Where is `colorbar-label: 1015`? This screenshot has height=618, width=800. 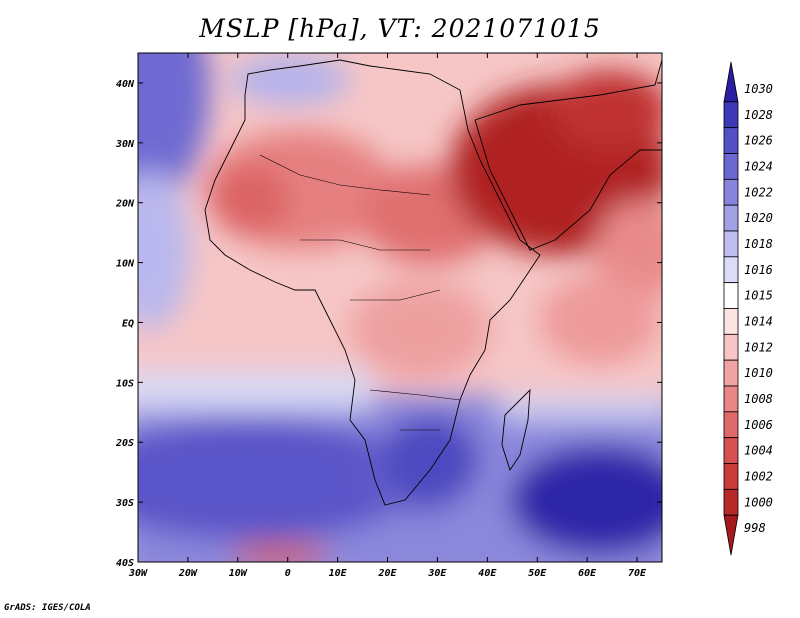
colorbar-label: 1015 is located at coordinates (758, 296).